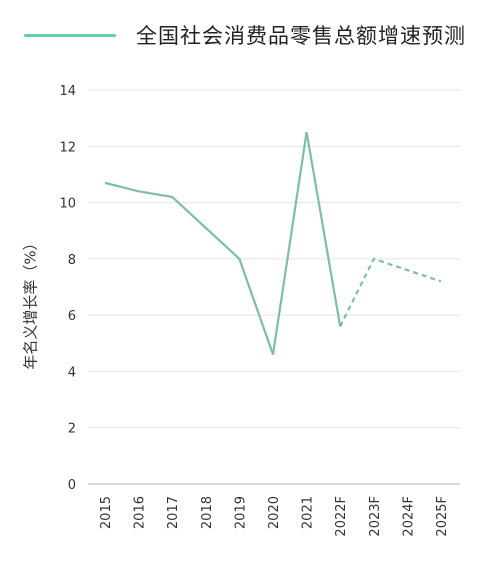  I want to click on y-tick-label: 10, so click(67, 204).